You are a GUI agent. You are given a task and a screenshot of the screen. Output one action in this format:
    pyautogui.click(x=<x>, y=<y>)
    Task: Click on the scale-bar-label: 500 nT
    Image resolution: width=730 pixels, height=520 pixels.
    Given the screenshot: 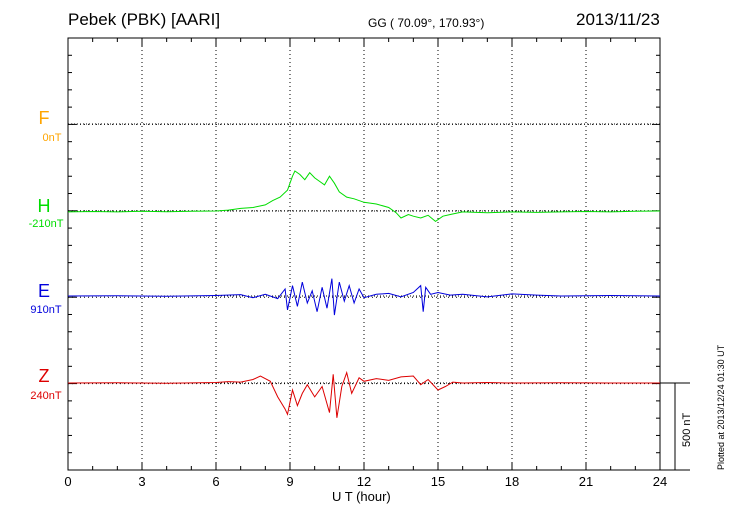 What is the action you would take?
    pyautogui.click(x=687, y=429)
    